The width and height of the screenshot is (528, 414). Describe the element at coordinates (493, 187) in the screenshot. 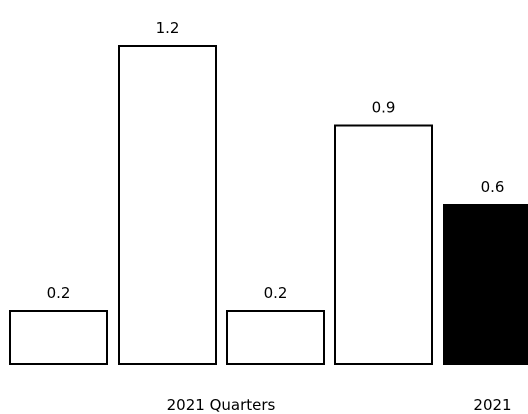

I see `data-label-2021: 0.6` at that location.